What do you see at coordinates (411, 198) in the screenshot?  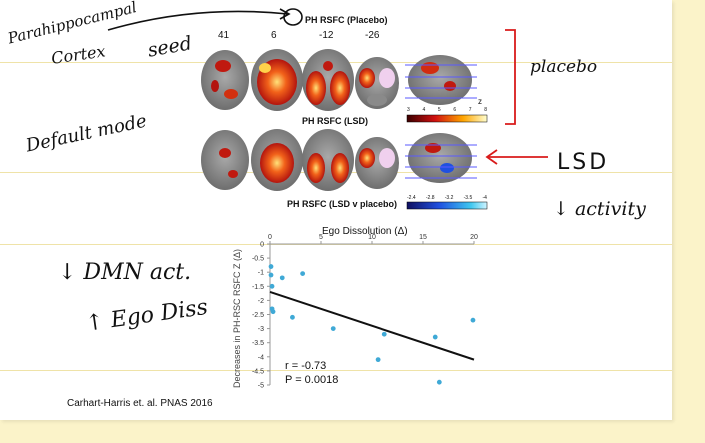 I see `scale-tick: -2.4` at bounding box center [411, 198].